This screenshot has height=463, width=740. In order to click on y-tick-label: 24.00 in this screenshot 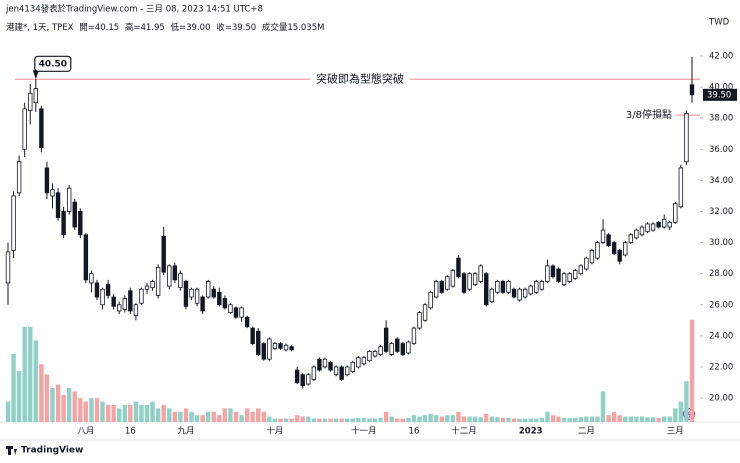, I will do `click(721, 336)`.